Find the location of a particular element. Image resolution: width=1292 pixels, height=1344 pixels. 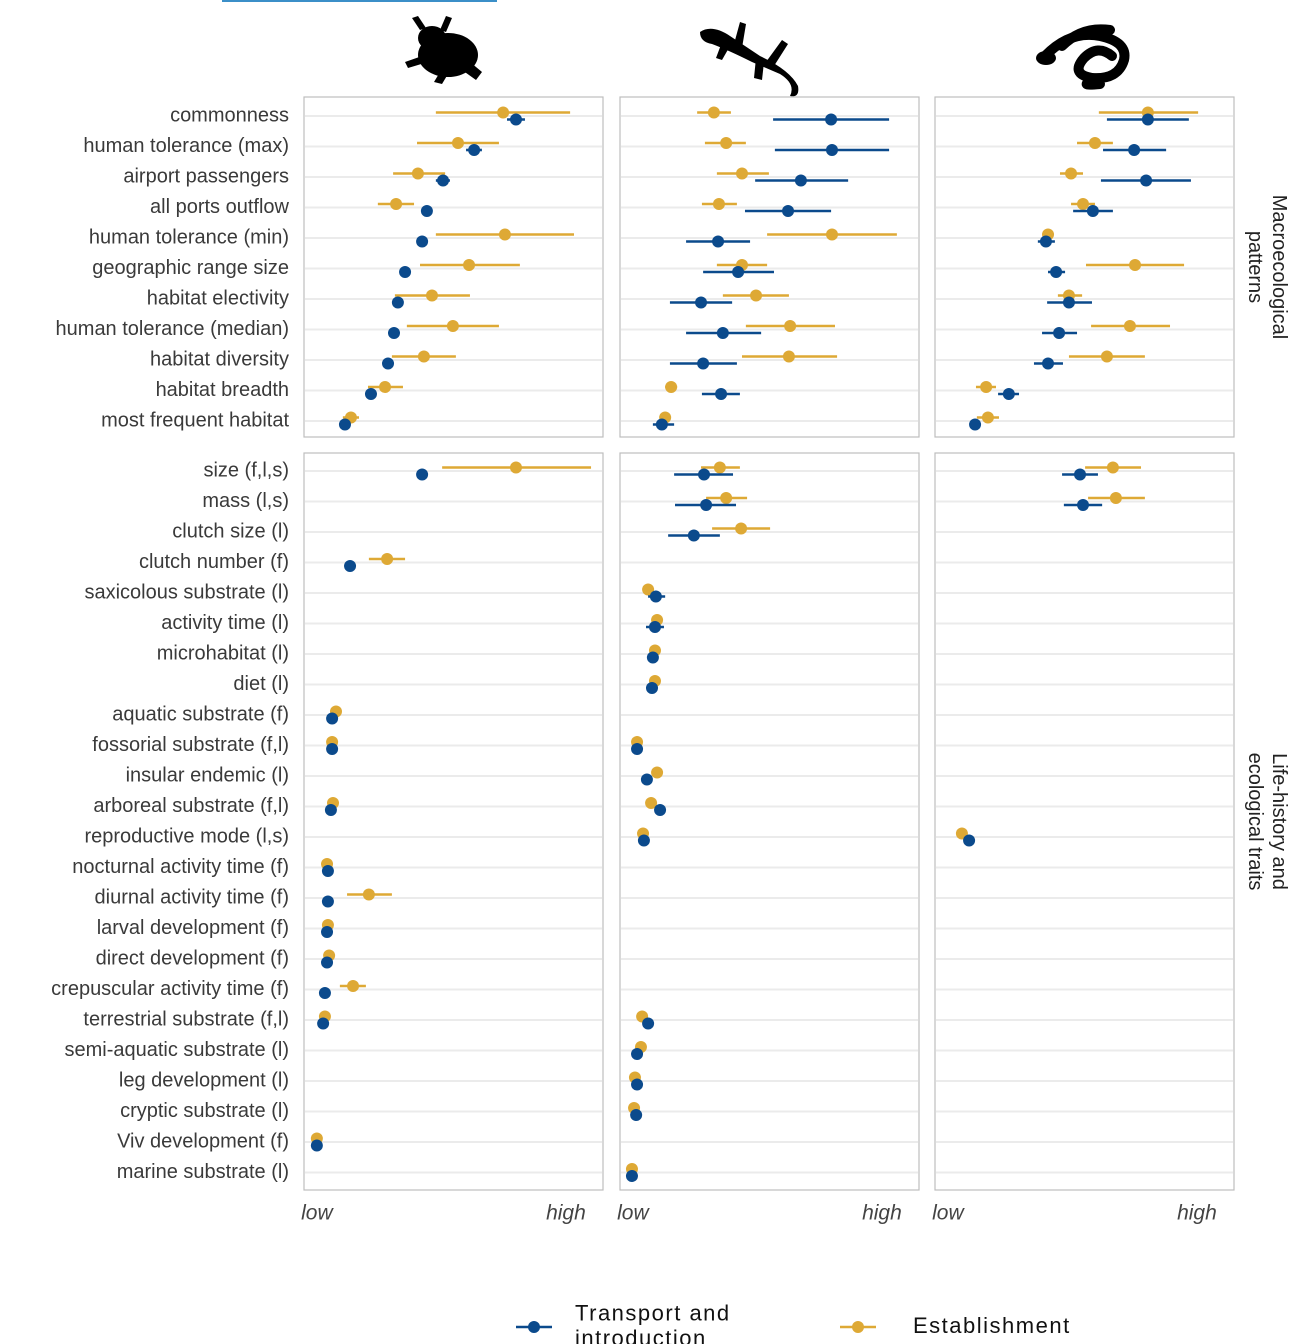

row-label: marine substrate (l) is located at coordinates (203, 1172).